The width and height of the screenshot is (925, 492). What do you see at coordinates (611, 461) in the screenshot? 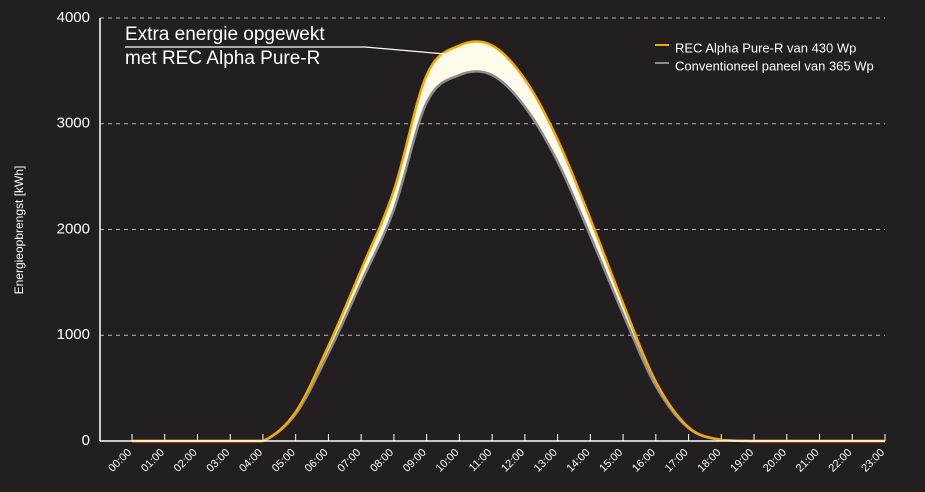
I see `x-tick-label: 15:00` at bounding box center [611, 461].